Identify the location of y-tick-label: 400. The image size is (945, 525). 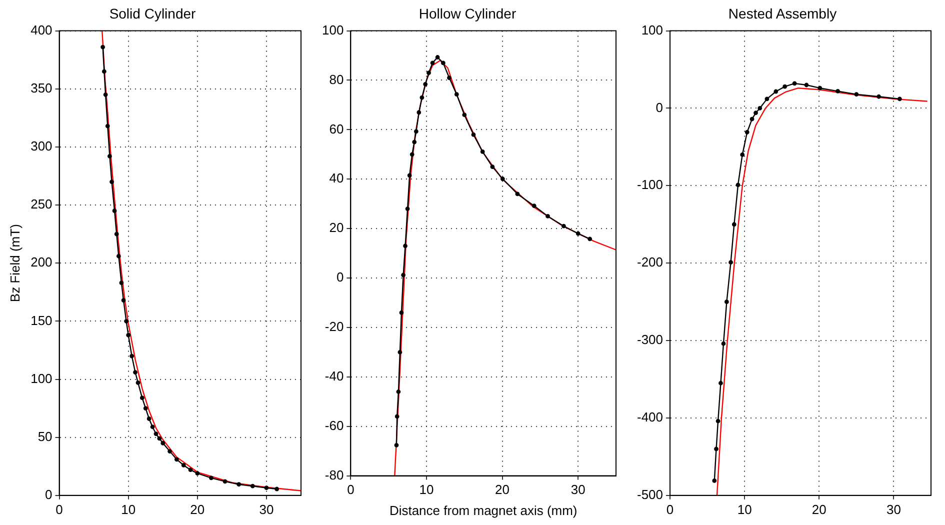
(41, 30).